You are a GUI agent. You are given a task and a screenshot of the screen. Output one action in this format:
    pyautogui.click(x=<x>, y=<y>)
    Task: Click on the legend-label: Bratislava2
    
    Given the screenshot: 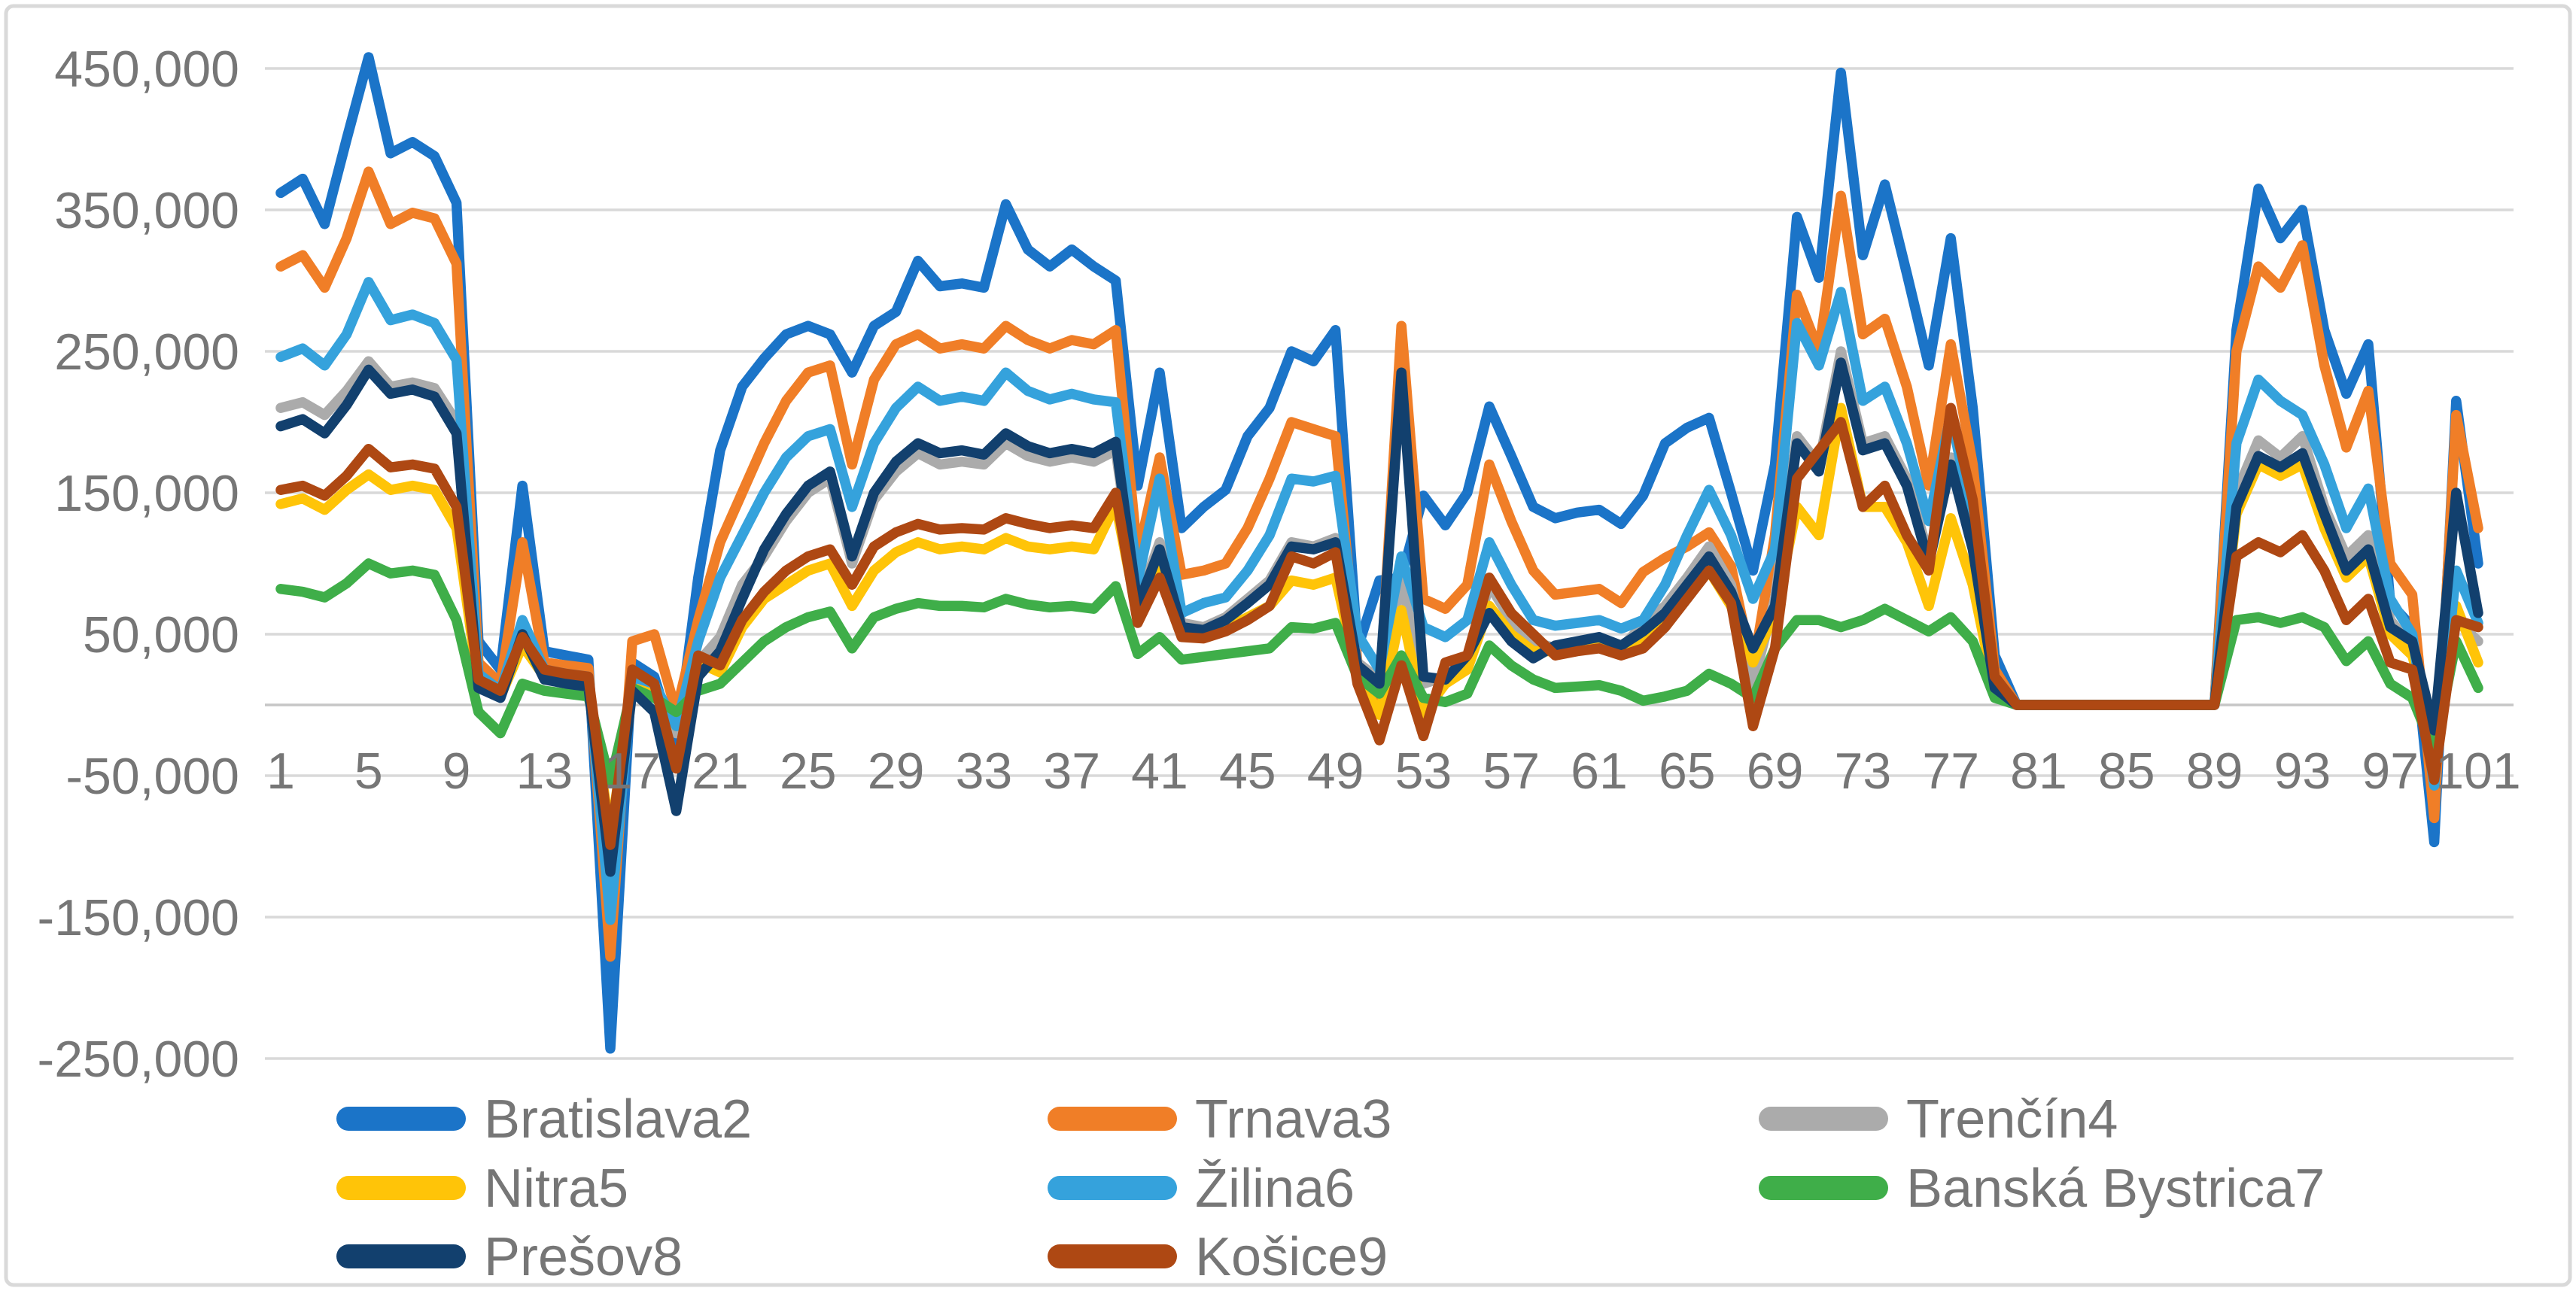 What is the action you would take?
    pyautogui.click(x=618, y=1119)
    